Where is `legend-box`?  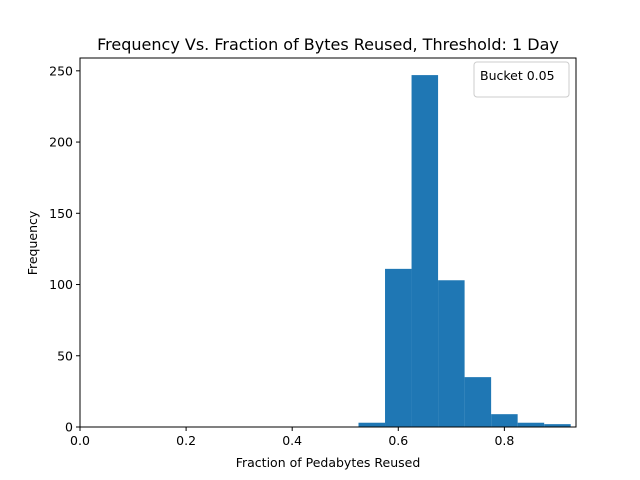
legend-box is located at coordinates (521, 79).